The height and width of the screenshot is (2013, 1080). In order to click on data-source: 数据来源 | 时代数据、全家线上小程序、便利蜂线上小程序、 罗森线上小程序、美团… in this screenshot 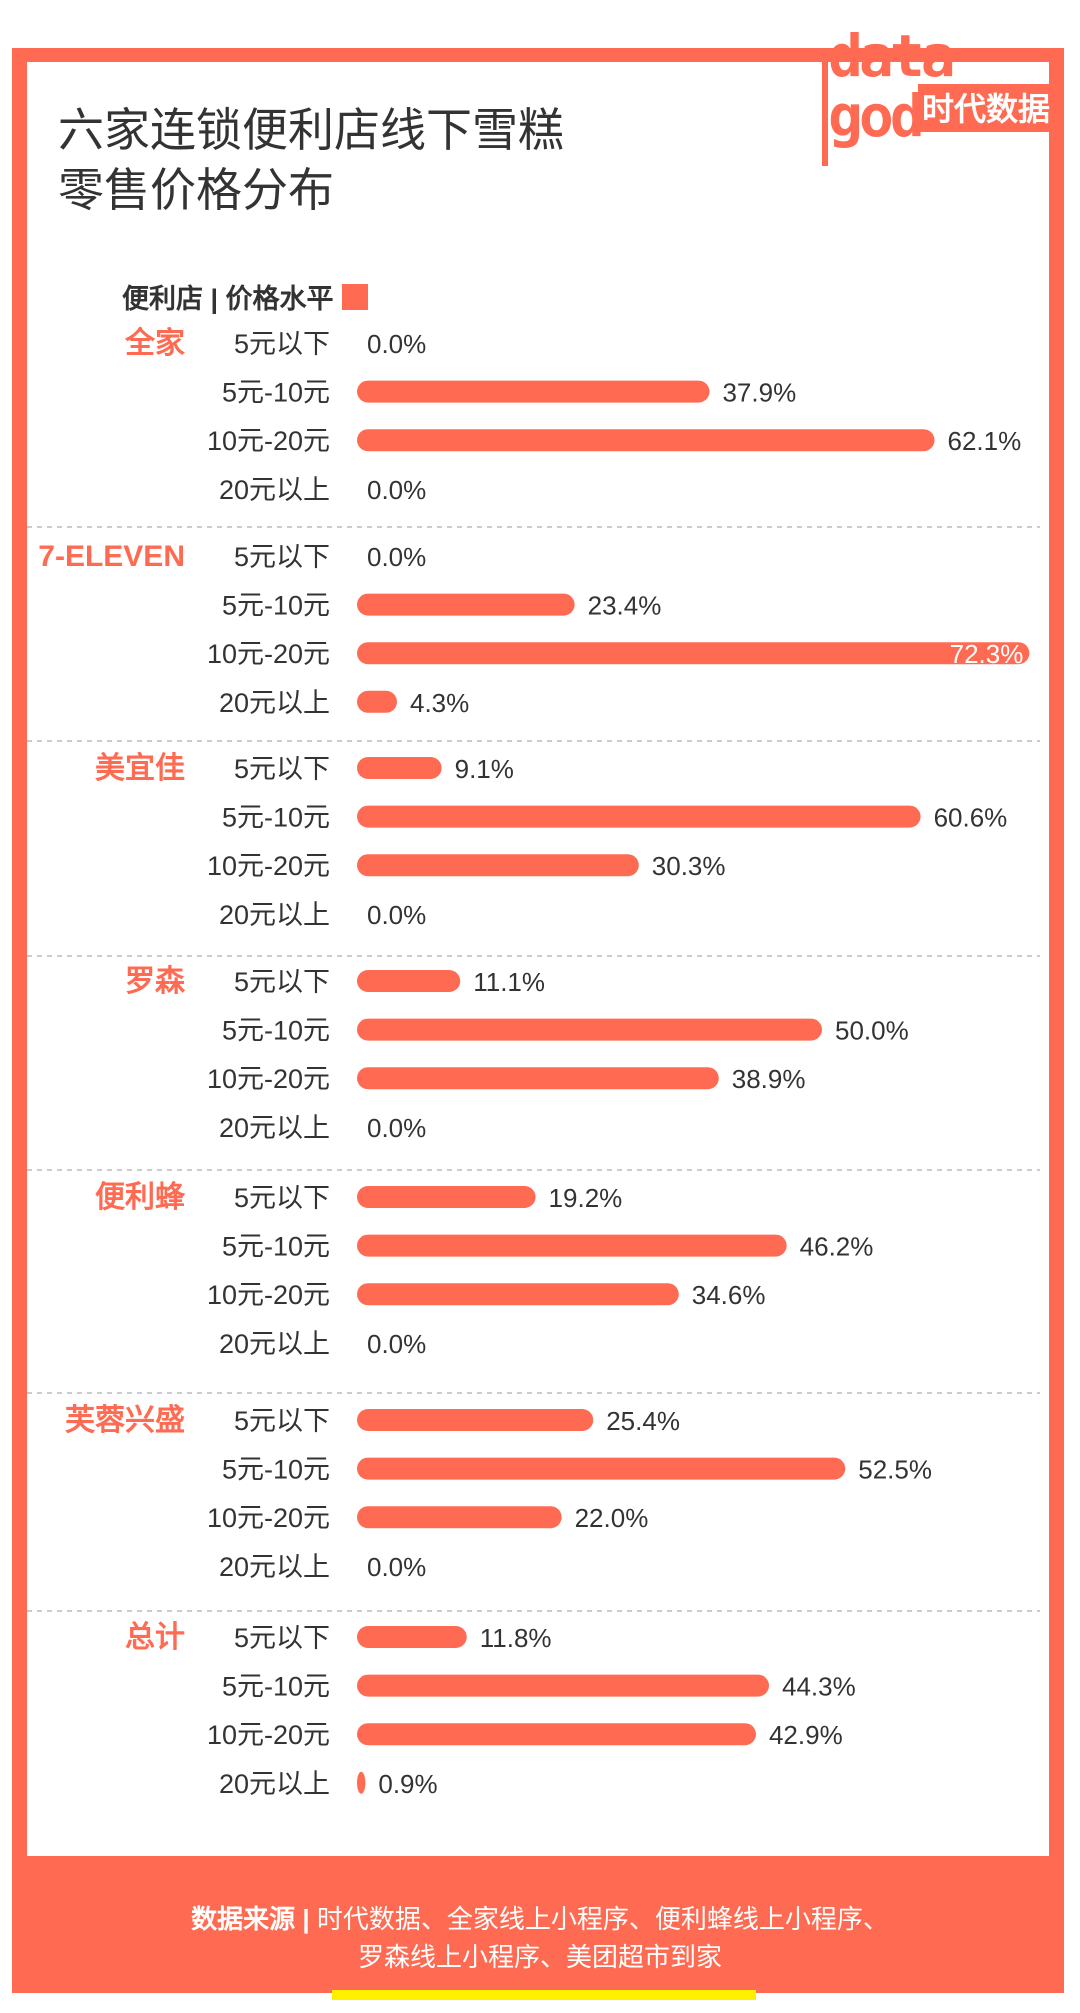, I will do `click(540, 1938)`.